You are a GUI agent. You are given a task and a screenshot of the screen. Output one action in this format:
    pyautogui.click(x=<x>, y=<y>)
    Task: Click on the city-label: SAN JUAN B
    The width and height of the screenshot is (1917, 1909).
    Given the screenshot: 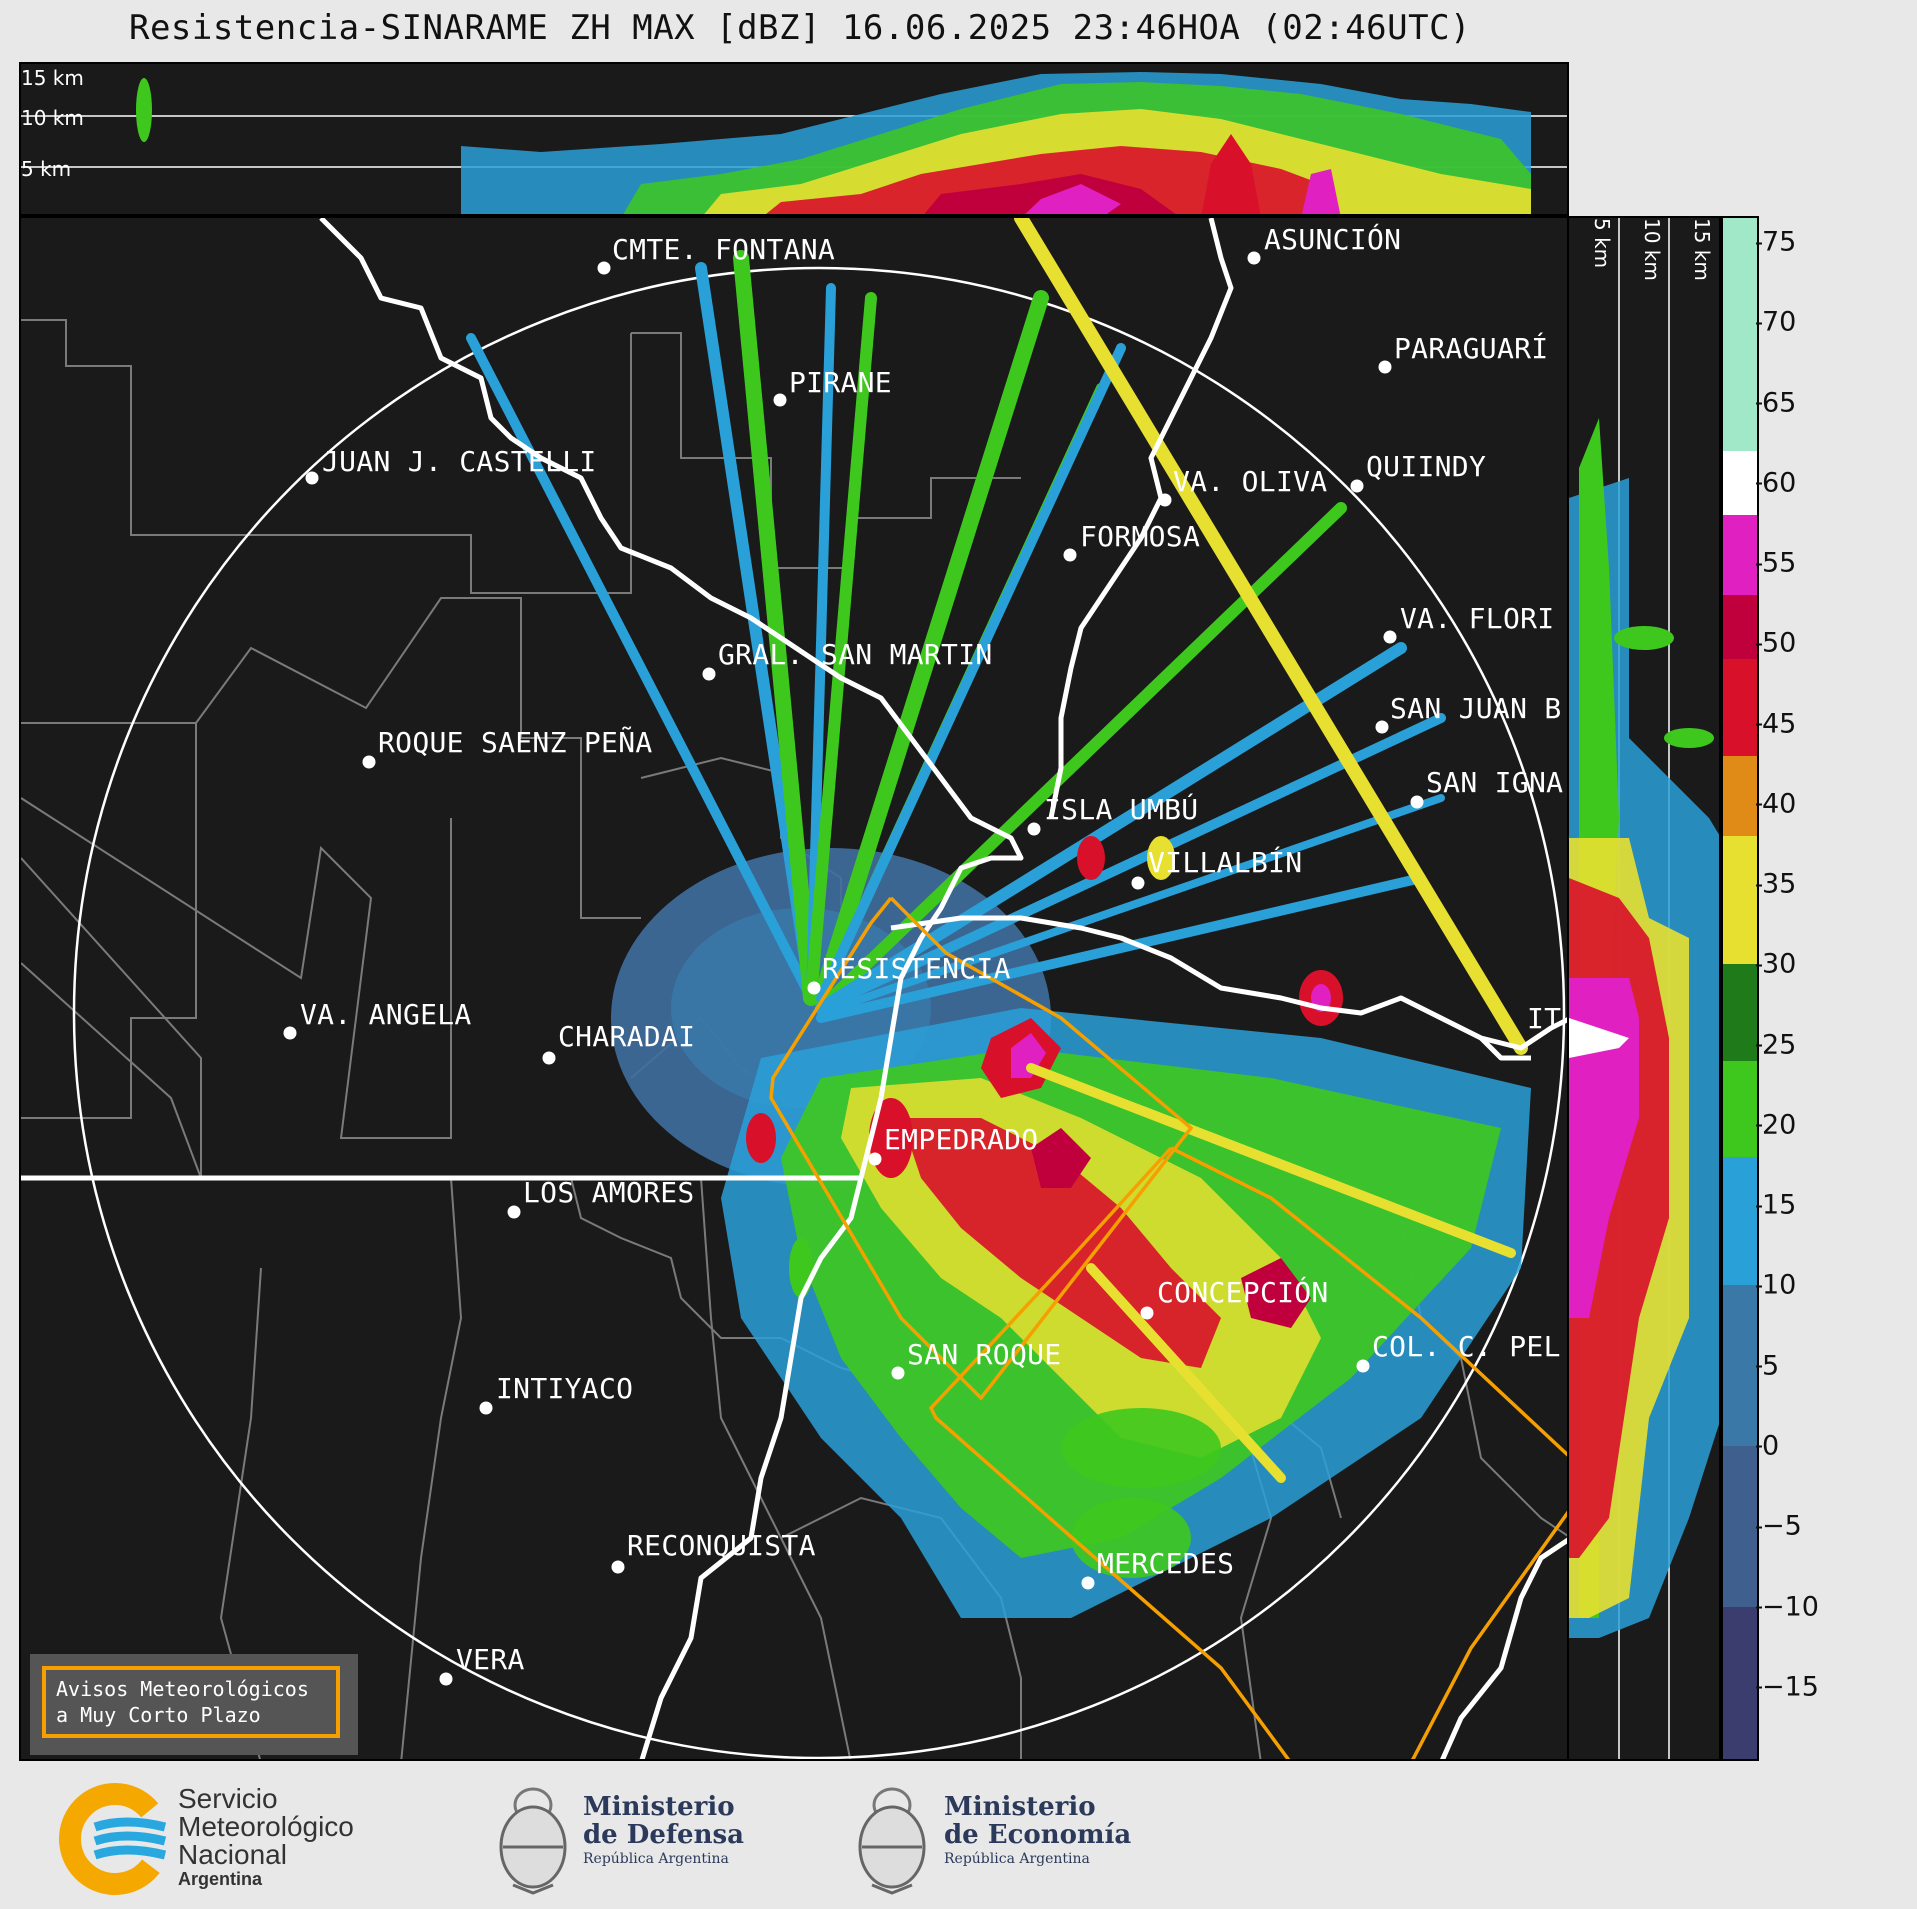 What is the action you would take?
    pyautogui.click(x=1476, y=708)
    